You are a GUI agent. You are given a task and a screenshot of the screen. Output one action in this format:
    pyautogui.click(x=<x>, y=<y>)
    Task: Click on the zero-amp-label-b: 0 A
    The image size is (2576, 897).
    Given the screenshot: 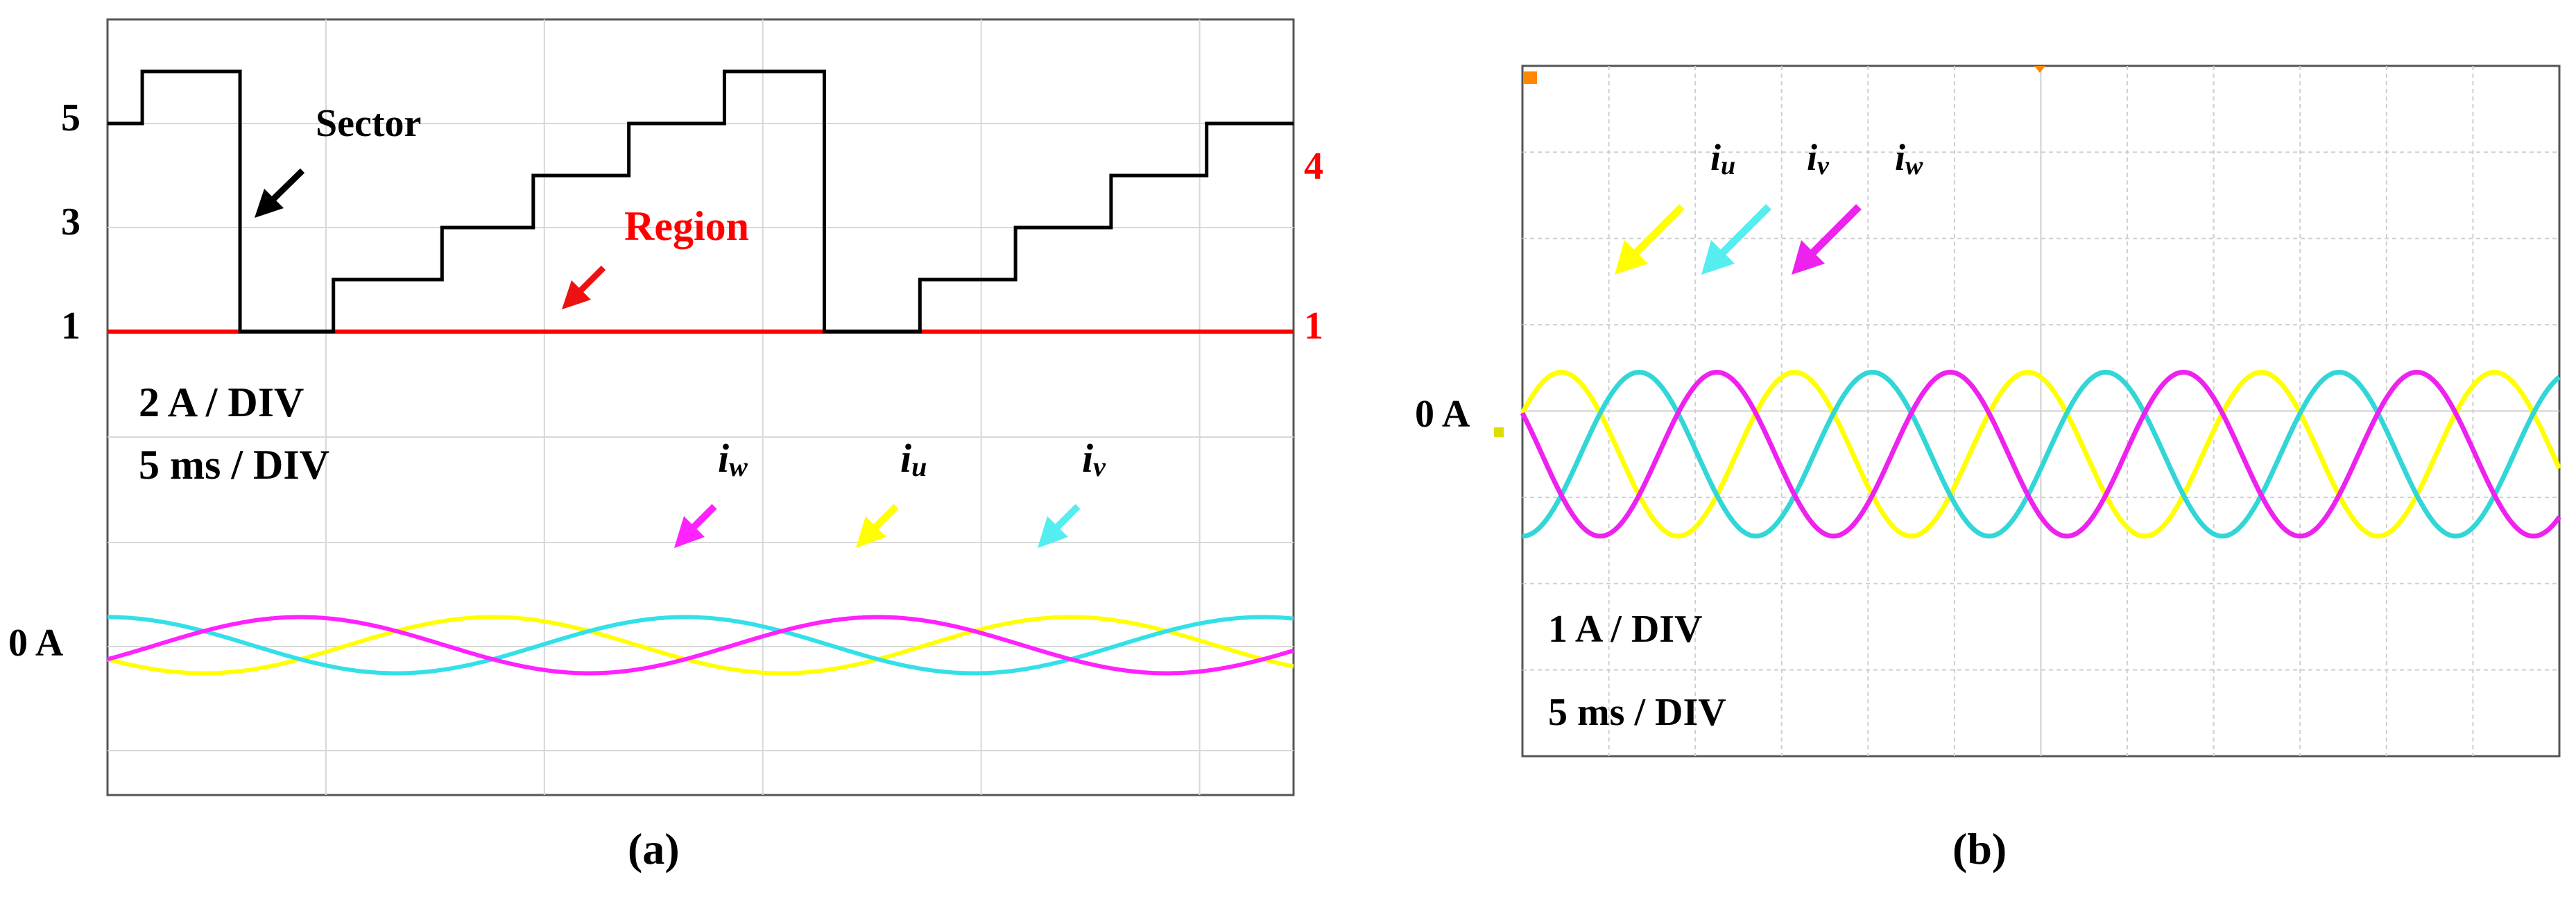 What is the action you would take?
    pyautogui.click(x=1442, y=414)
    